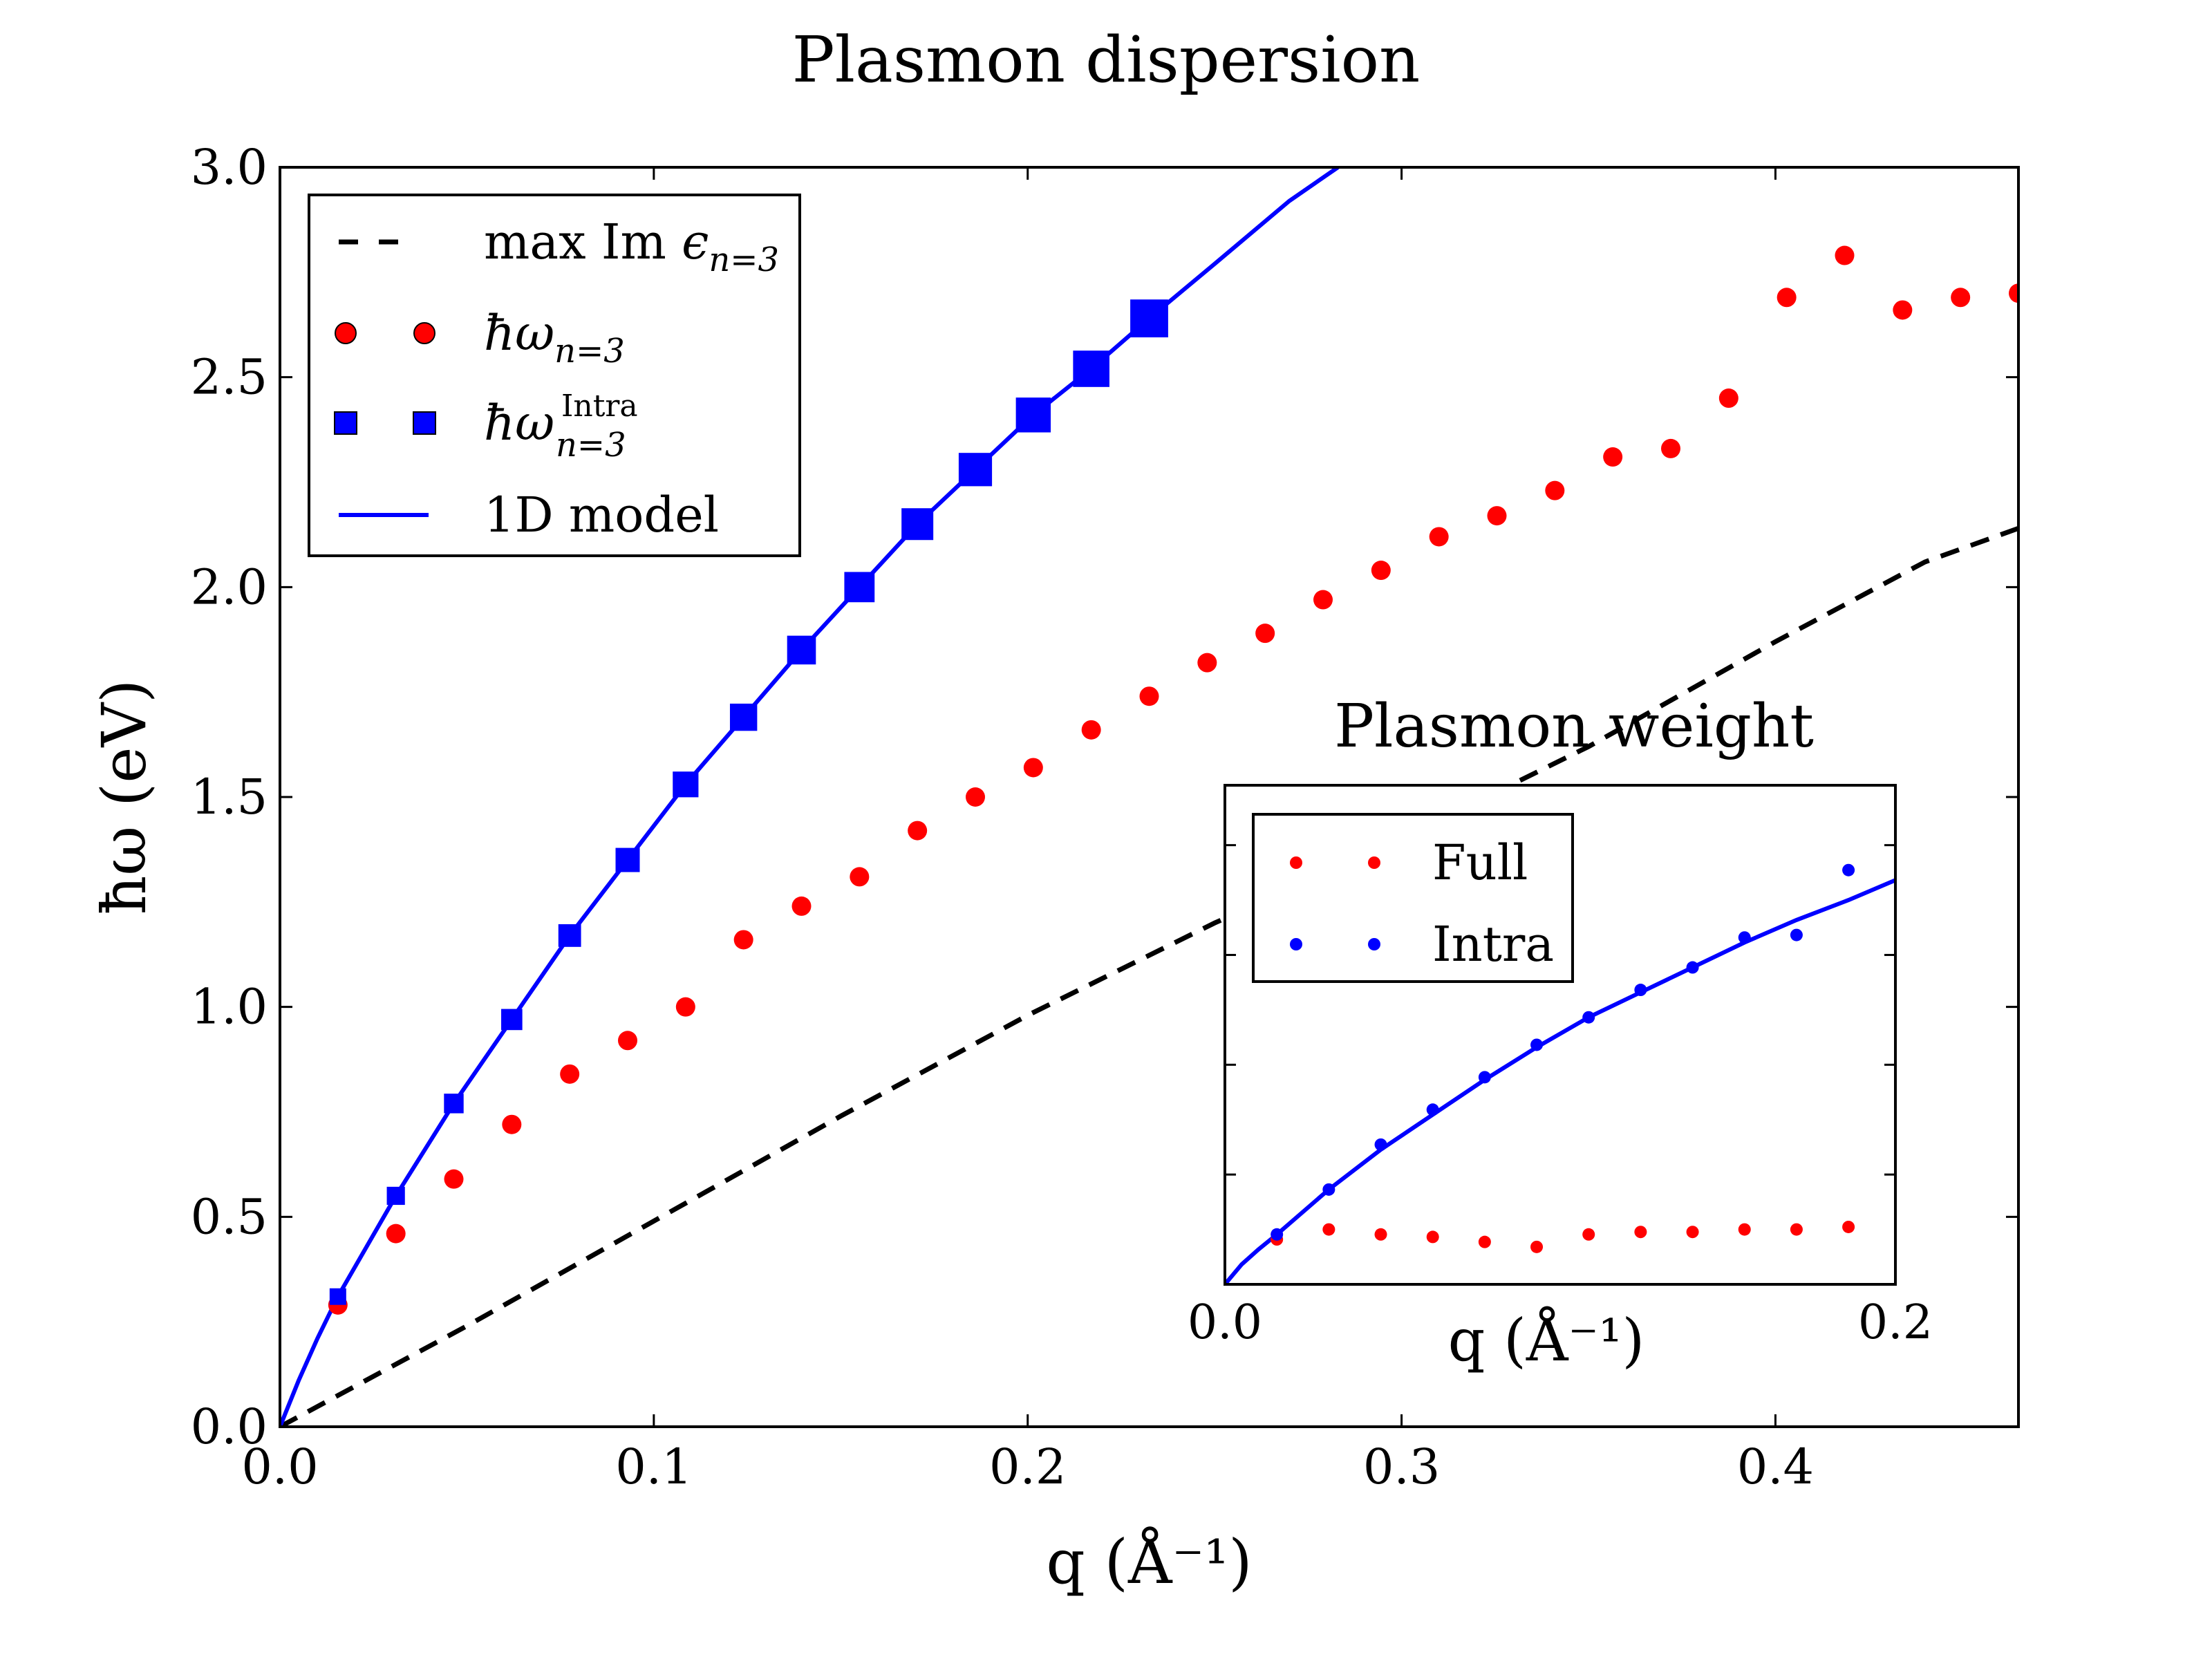 The image size is (2212, 1659). What do you see at coordinates (229, 378) in the screenshot?
I see `y-tick-label: 2.5` at bounding box center [229, 378].